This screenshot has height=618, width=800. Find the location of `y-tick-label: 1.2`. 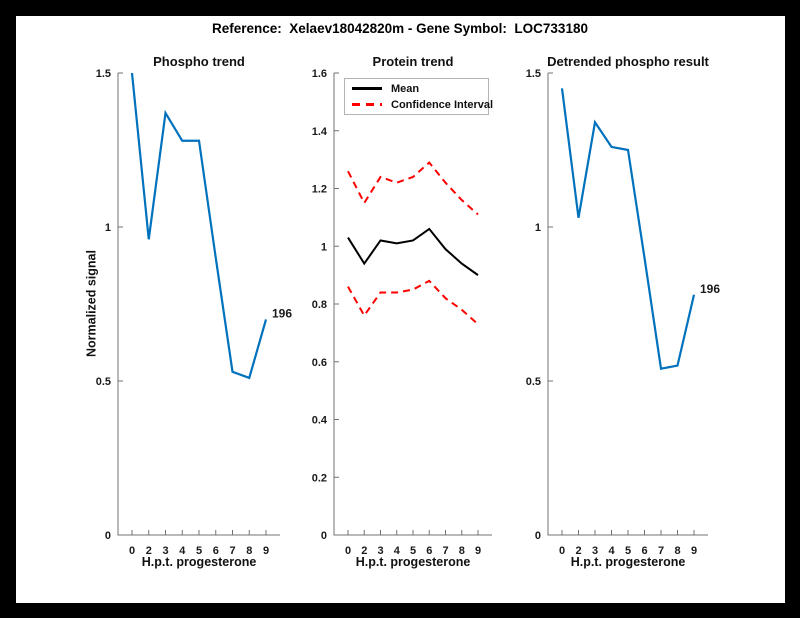

y-tick-label: 1.2 is located at coordinates (319, 190).